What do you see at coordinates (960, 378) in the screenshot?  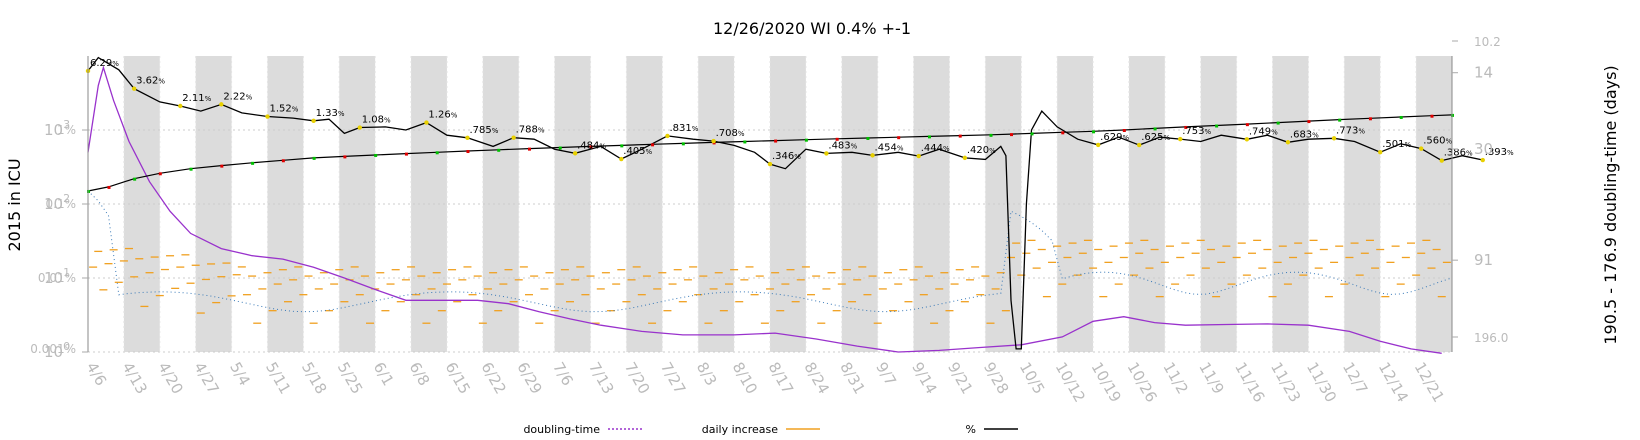 I see `x-tick: 9/21` at bounding box center [960, 378].